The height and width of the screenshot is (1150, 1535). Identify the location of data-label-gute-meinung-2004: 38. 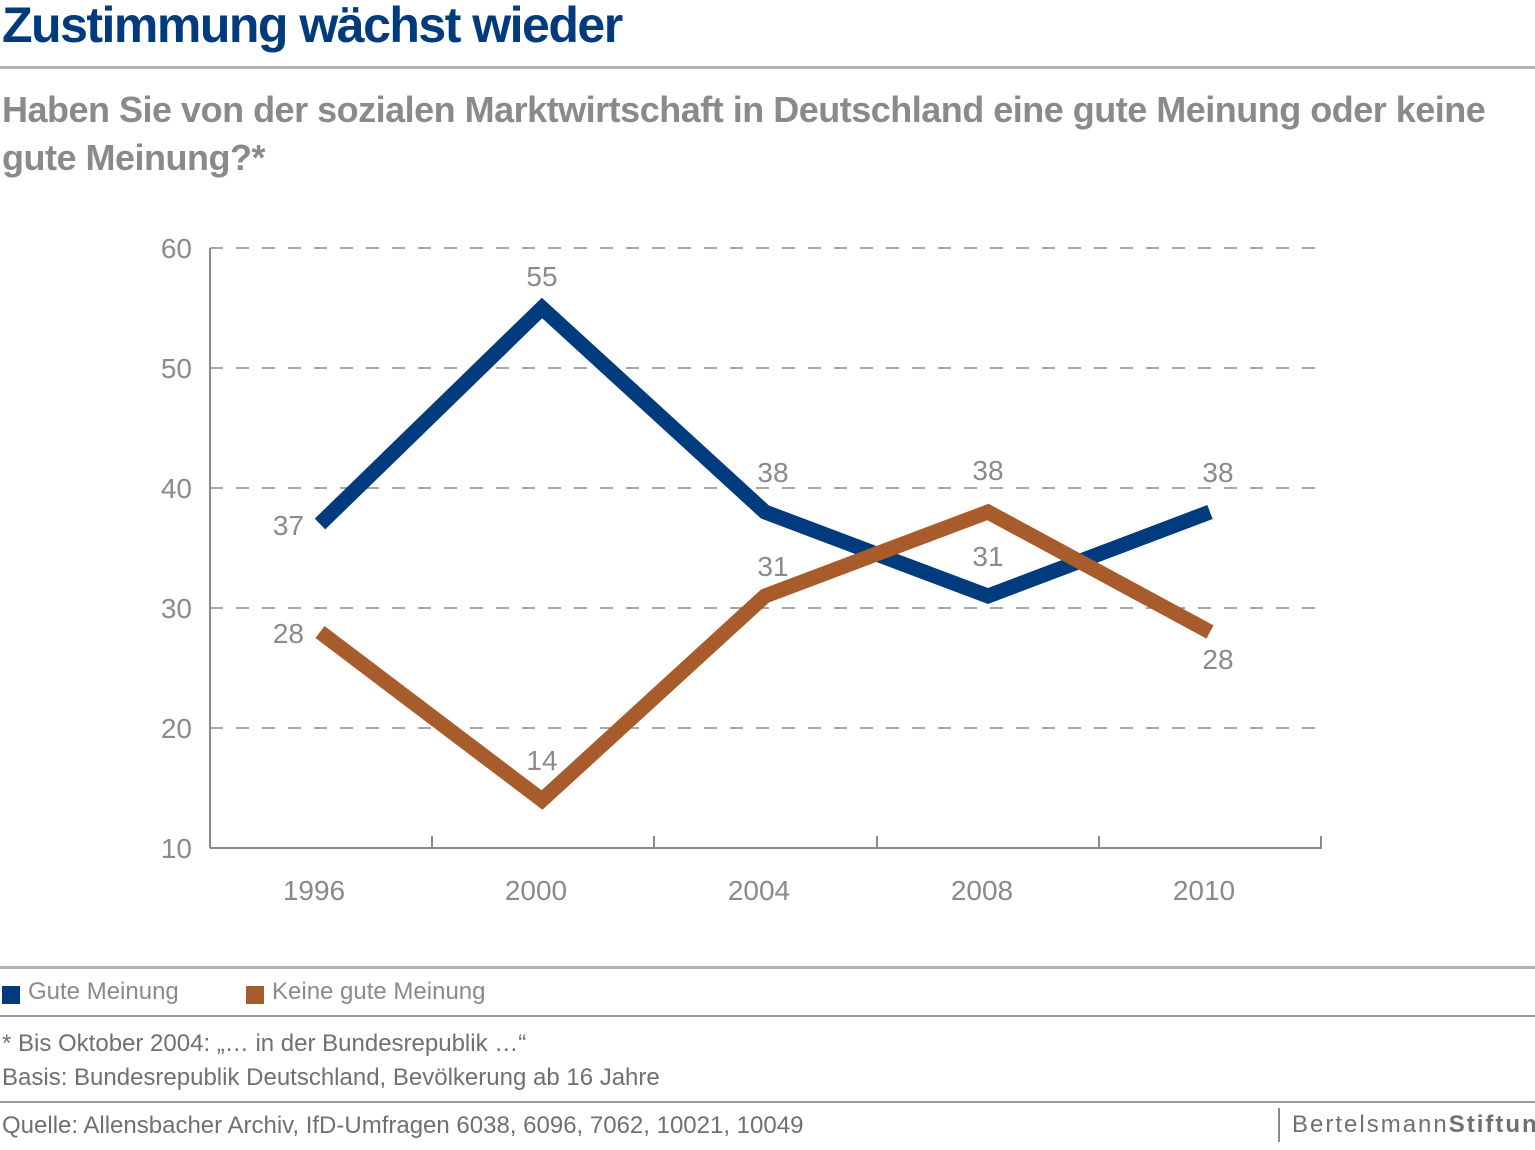
(772, 472).